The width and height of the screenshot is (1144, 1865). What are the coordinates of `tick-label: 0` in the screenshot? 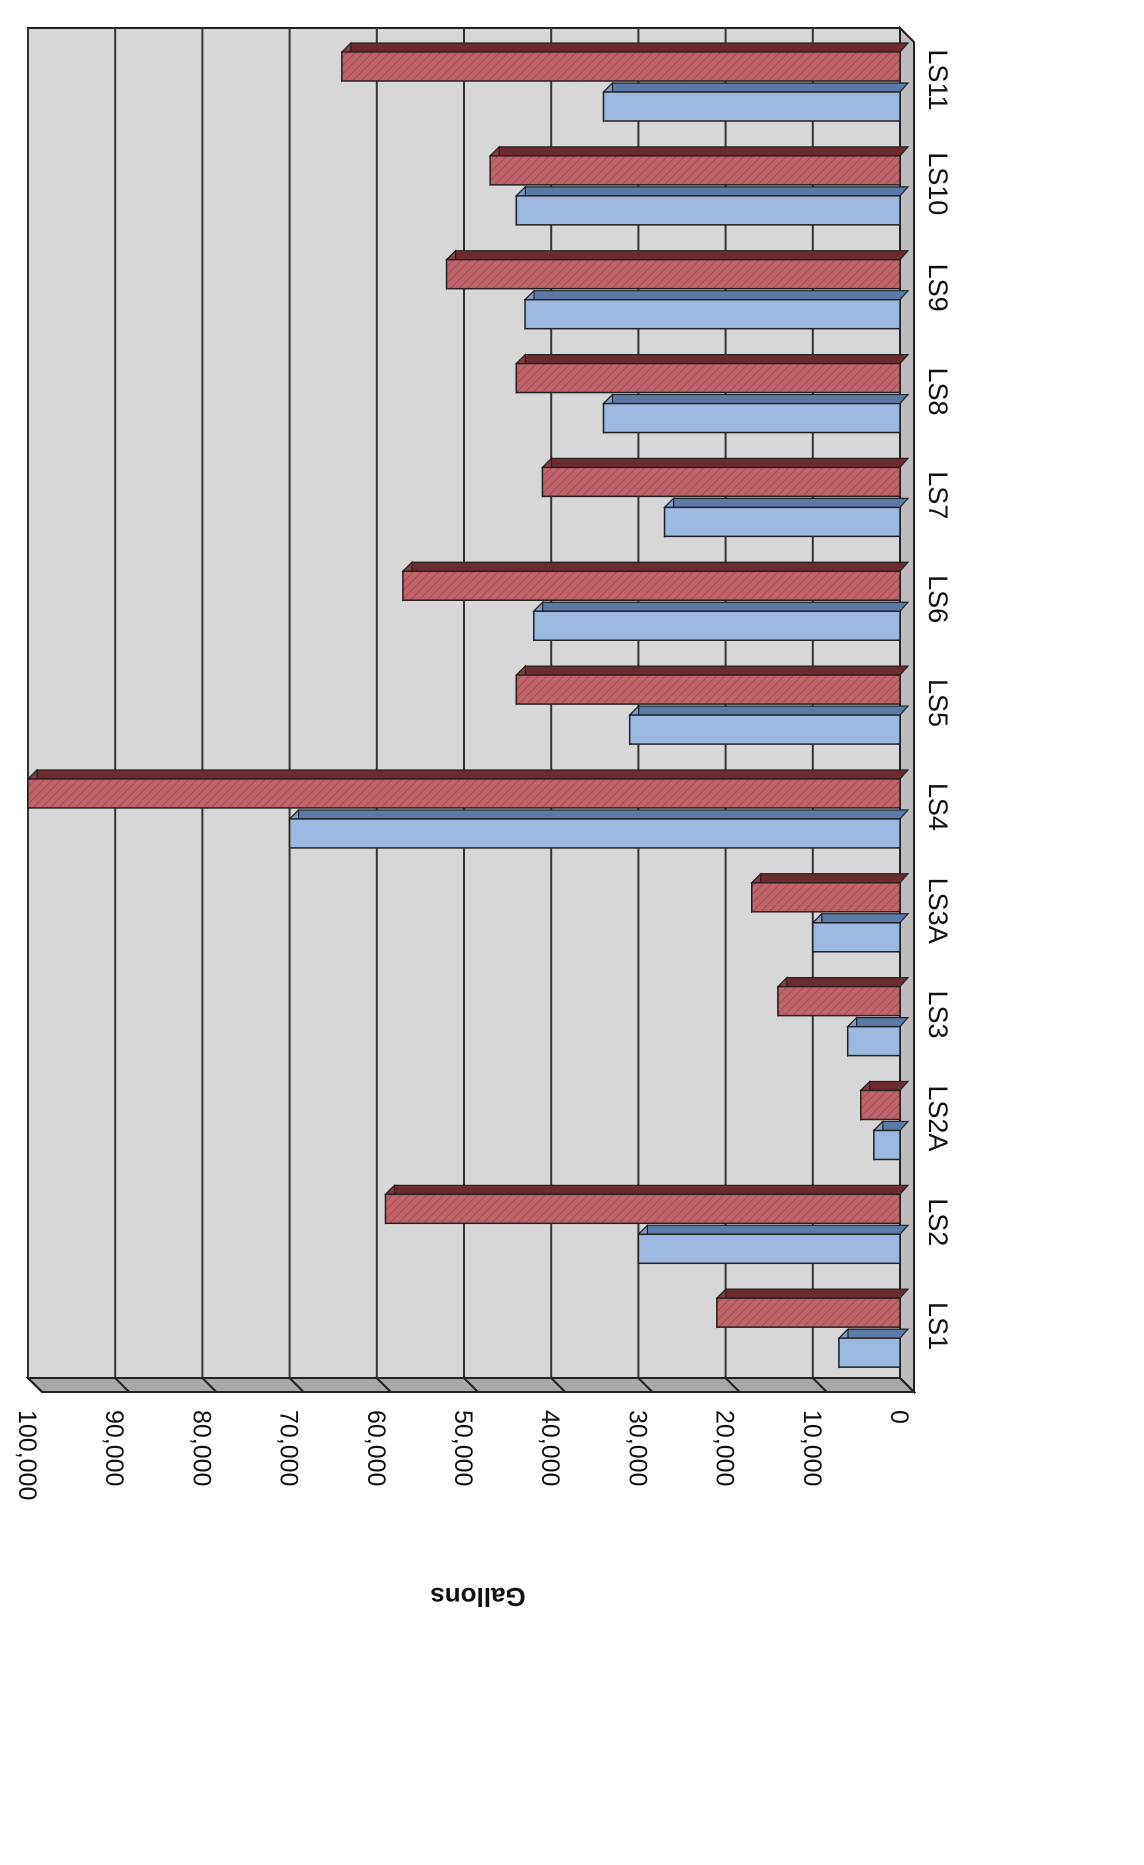 It's located at (899, 1417).